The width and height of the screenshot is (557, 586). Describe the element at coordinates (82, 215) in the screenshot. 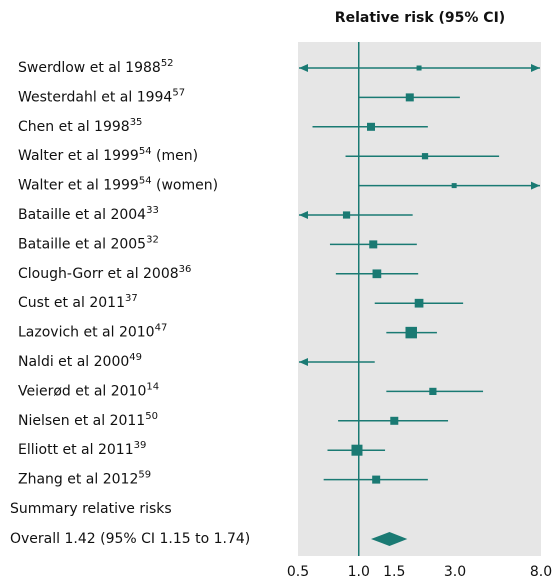

I see `study-name: Bataille et al 2004` at that location.